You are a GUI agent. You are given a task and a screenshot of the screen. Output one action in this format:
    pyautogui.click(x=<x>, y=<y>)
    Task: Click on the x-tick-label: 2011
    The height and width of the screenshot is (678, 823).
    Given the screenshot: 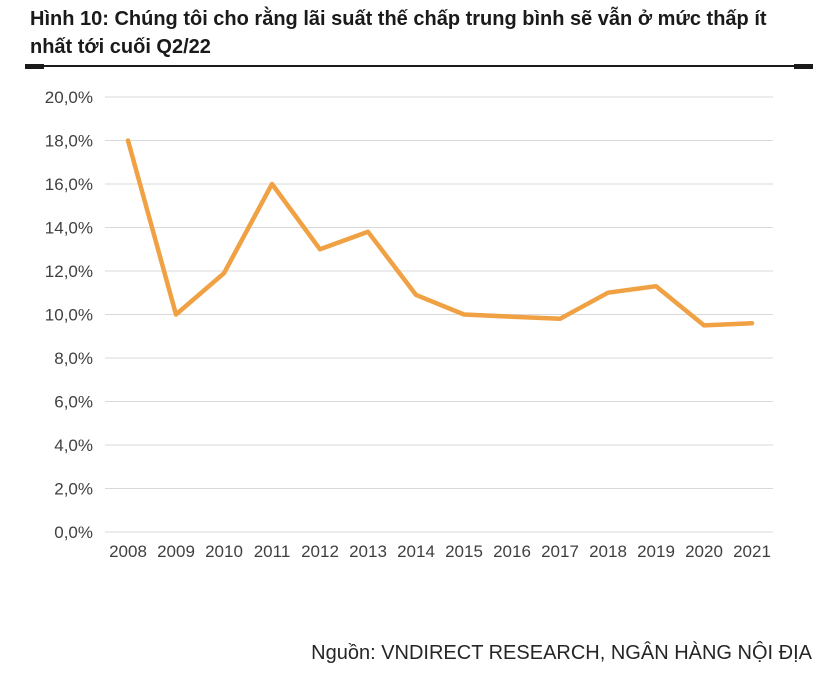 What is the action you would take?
    pyautogui.click(x=272, y=551)
    